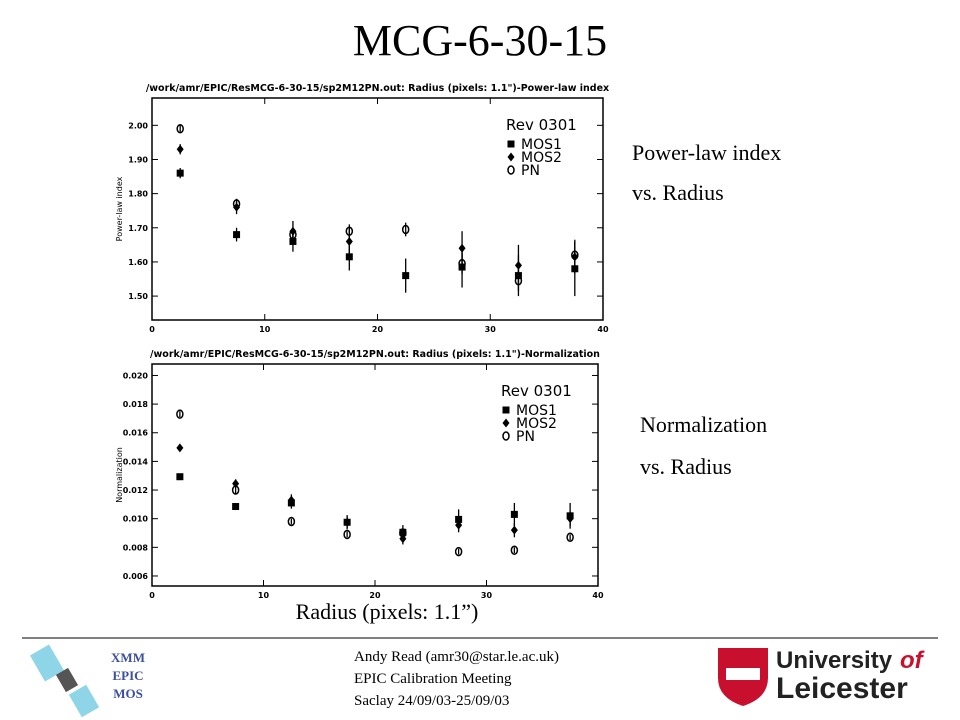 Image resolution: width=960 pixels, height=720 pixels. What do you see at coordinates (480, 40) in the screenshot?
I see `slide-title: MCG-6-30-15` at bounding box center [480, 40].